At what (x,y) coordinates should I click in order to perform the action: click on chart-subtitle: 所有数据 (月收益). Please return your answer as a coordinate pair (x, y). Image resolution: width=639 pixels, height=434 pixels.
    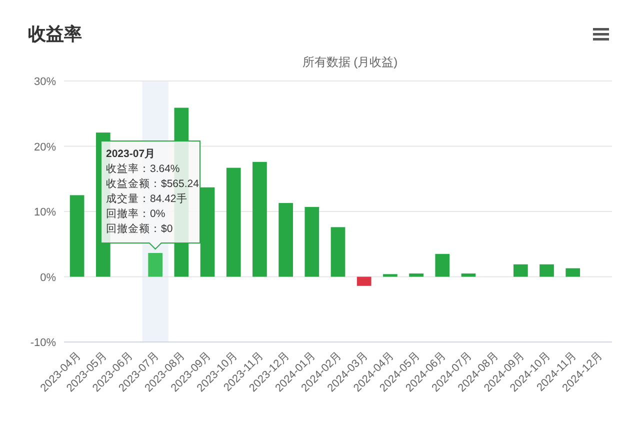
    Looking at the image, I should click on (350, 62).